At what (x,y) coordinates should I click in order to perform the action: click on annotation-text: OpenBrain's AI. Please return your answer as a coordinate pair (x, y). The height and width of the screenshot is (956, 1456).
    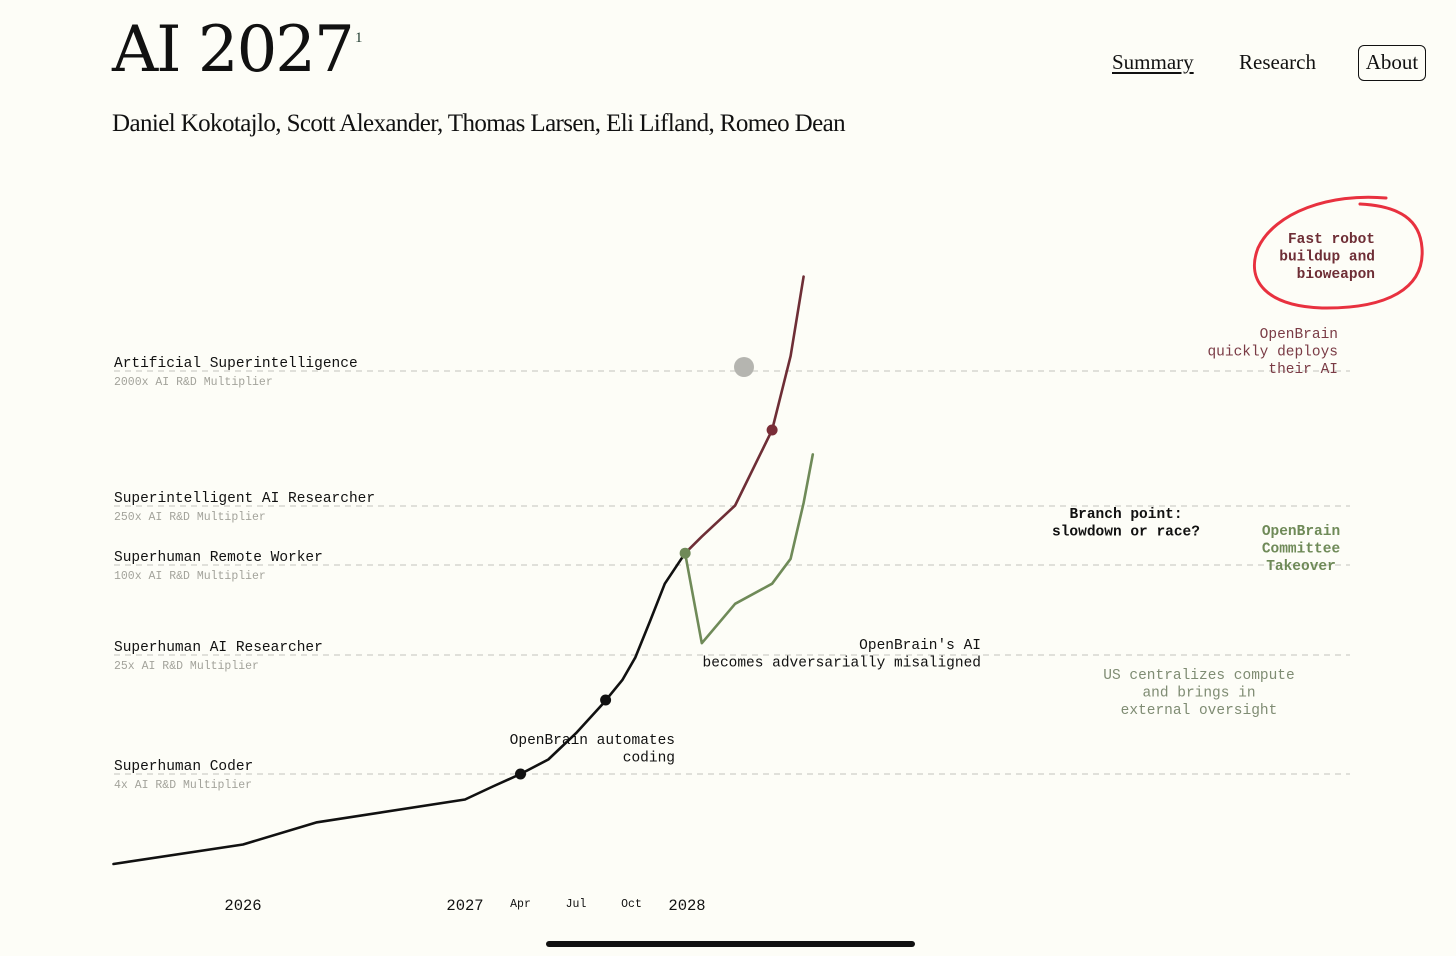
    Looking at the image, I should click on (920, 646).